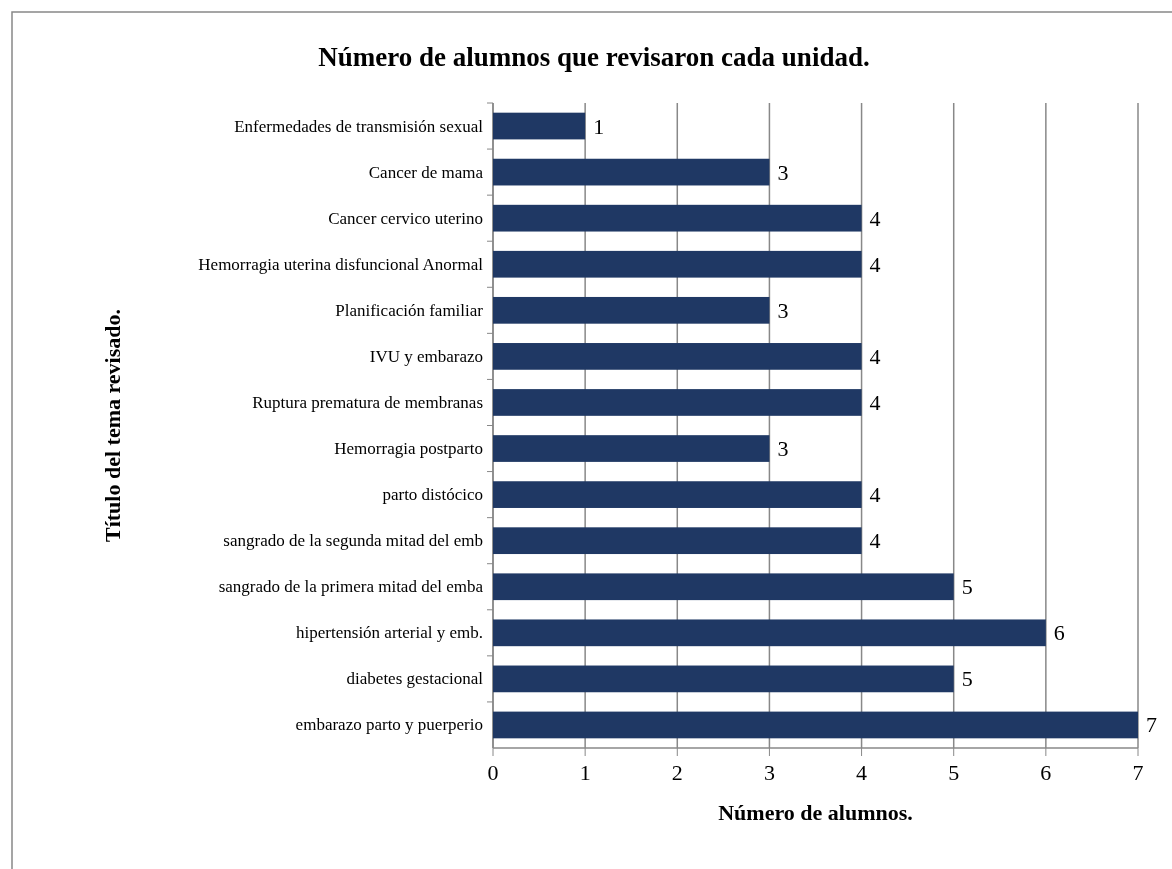 This screenshot has width=1172, height=869. I want to click on x-tick-label: 2, so click(677, 772).